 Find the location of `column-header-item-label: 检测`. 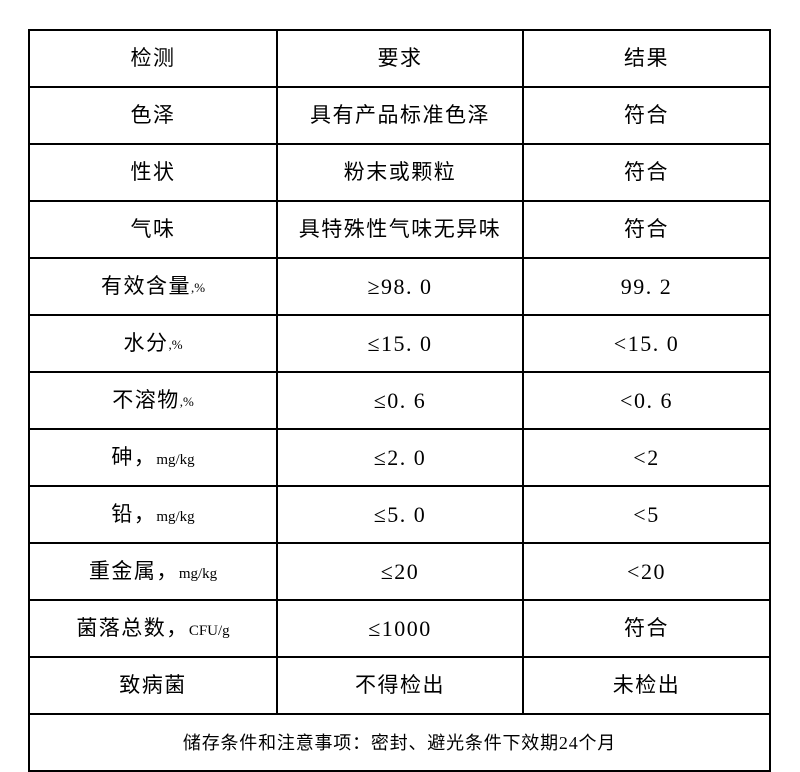

column-header-item-label: 检测 is located at coordinates (153, 58).